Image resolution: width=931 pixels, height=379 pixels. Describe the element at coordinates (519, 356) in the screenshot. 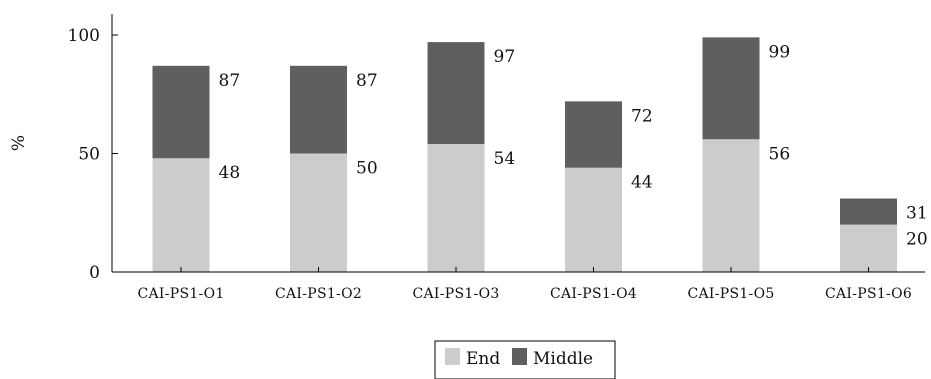

I see `legend-swatch-middle` at that location.